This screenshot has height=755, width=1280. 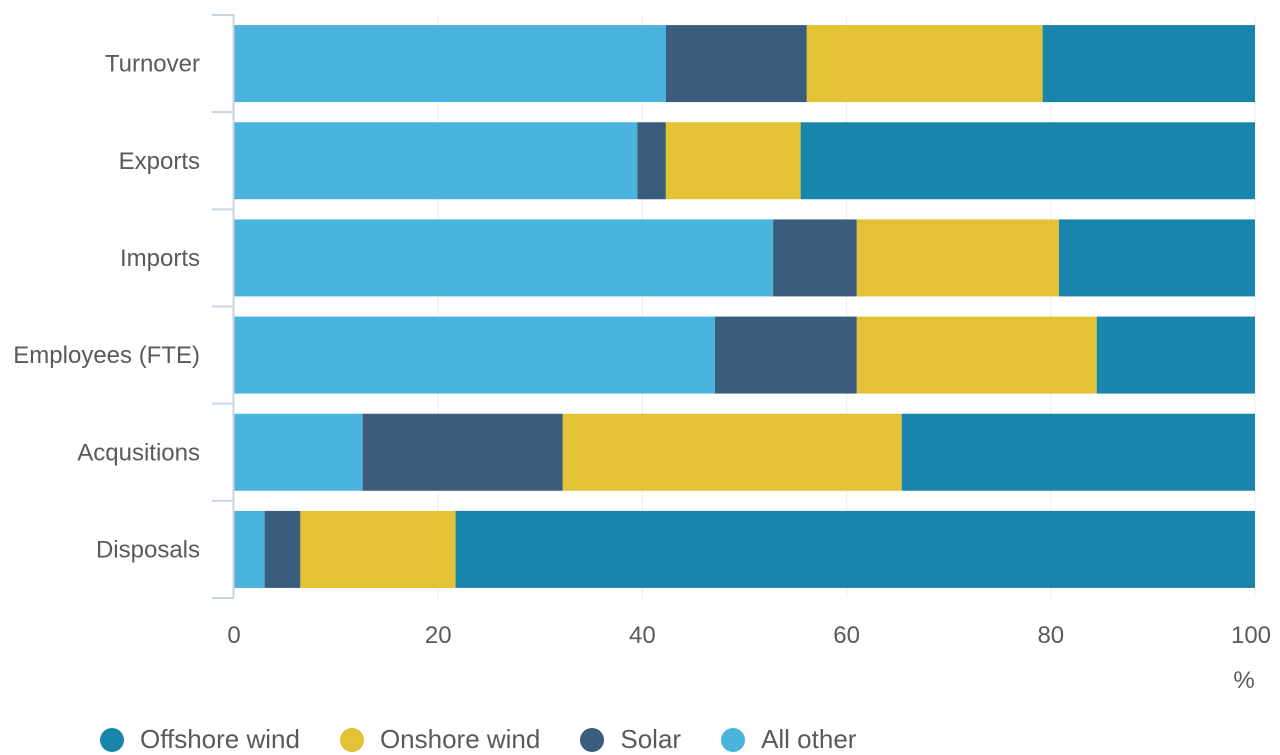 I want to click on legend-item: Onshore wind, so click(x=440, y=739).